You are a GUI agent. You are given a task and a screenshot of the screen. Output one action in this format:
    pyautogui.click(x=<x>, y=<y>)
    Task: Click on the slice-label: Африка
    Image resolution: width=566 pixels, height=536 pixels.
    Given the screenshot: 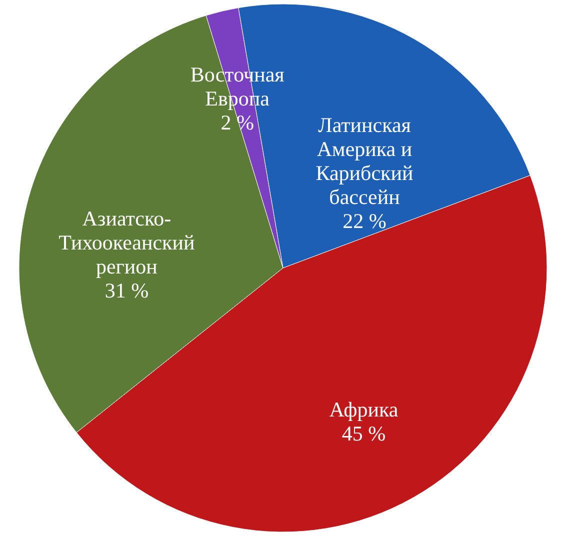 What is the action you would take?
    pyautogui.click(x=364, y=409)
    